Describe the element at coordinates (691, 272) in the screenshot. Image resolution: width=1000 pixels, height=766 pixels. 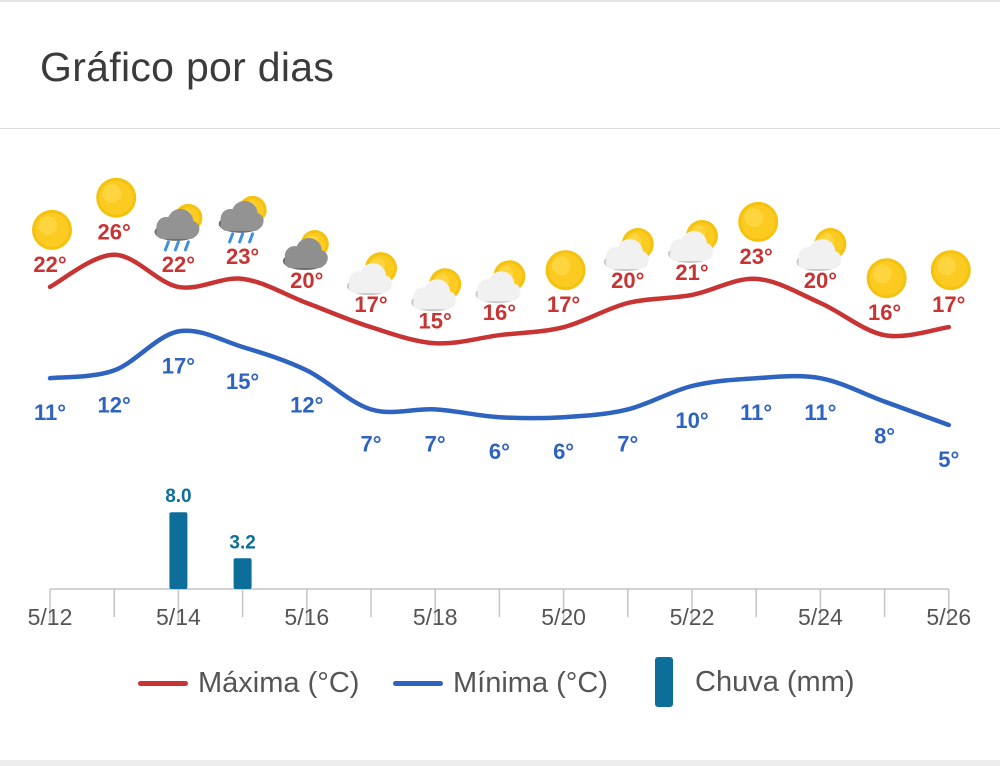
I see `max-temp-label: 21°` at that location.